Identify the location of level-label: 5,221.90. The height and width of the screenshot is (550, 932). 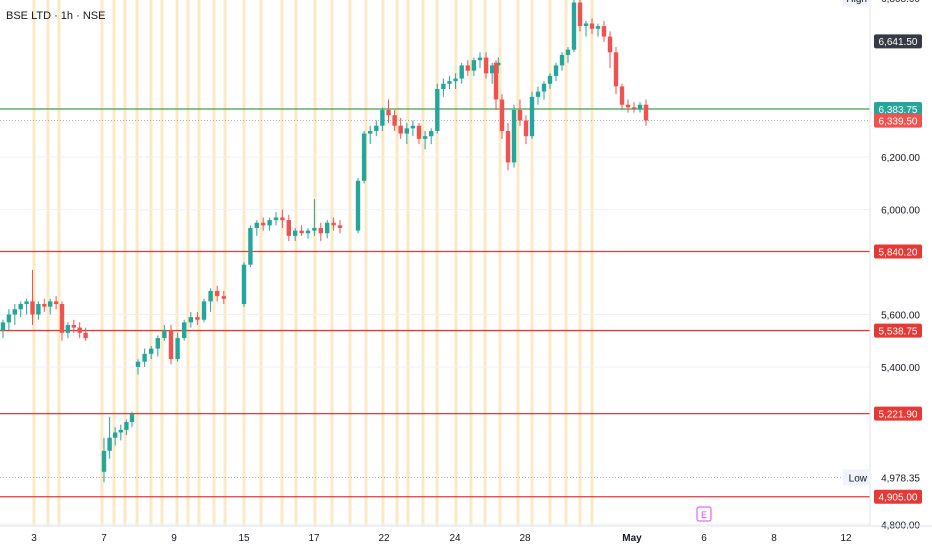
(898, 414).